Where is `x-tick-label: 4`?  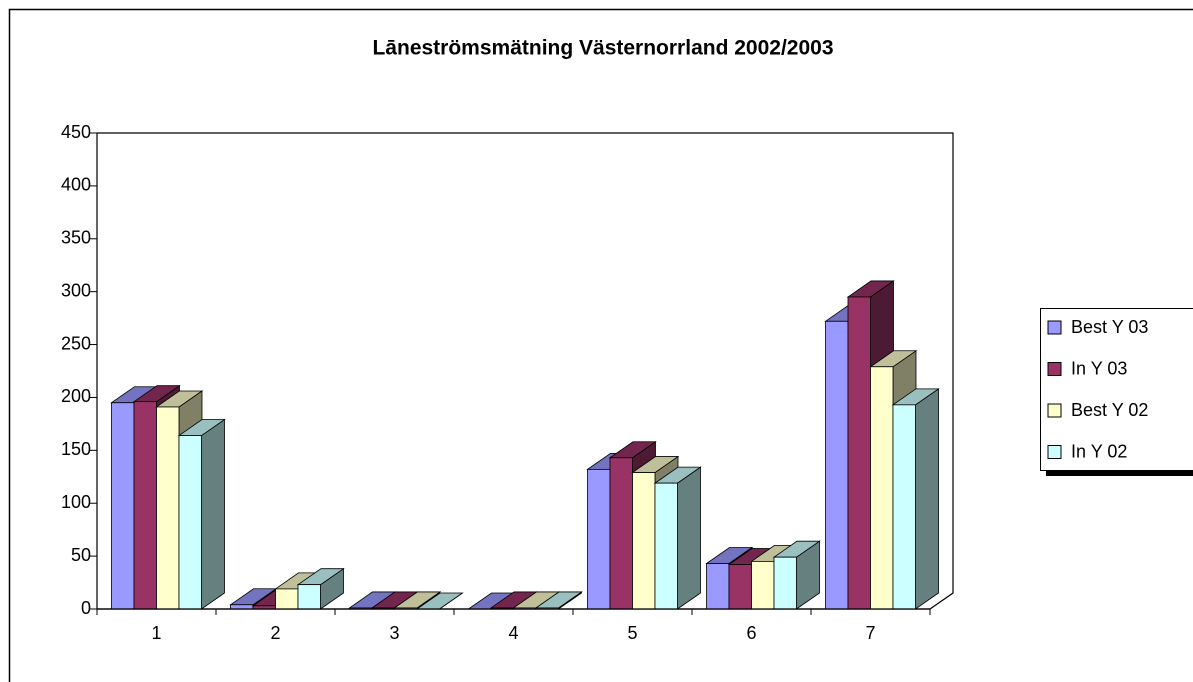
x-tick-label: 4 is located at coordinates (513, 633).